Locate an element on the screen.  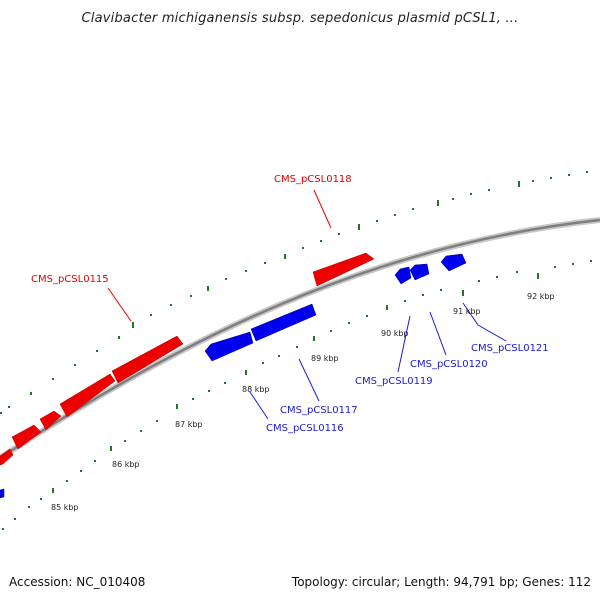
gene-label-cms-pcsl0116: CMS_pCSL0116 is located at coordinates (305, 428).